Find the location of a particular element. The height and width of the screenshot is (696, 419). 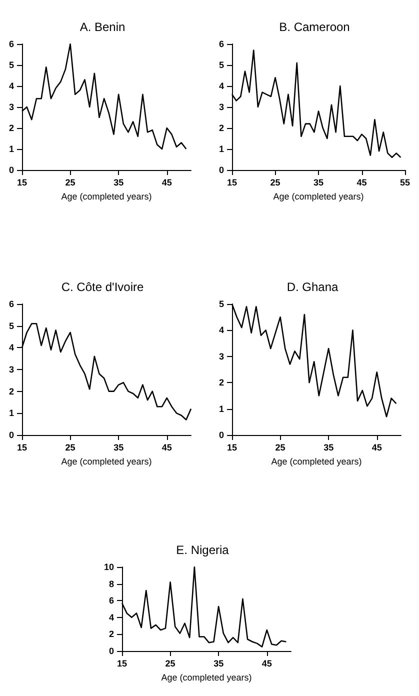

chart-title: D. Ghana is located at coordinates (312, 287).